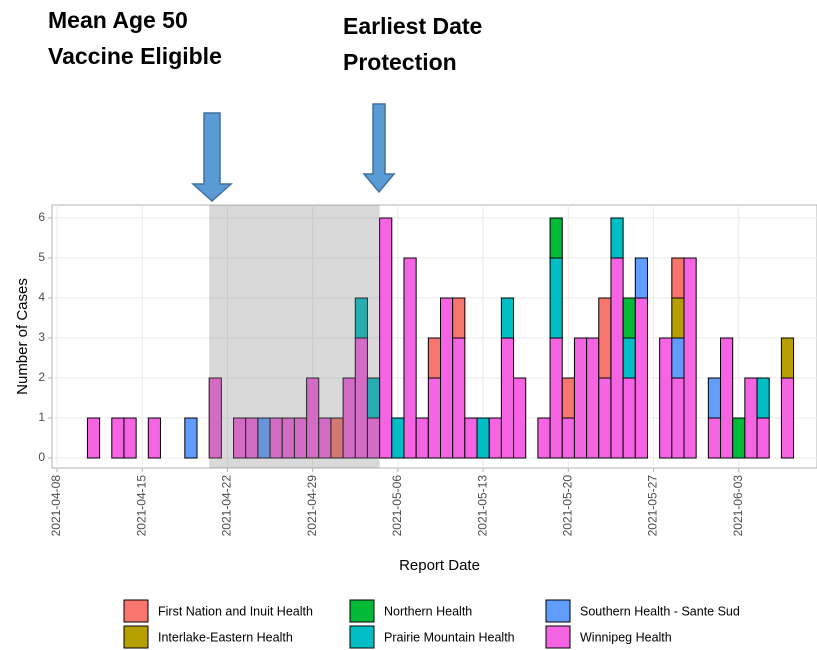 The height and width of the screenshot is (650, 817). Describe the element at coordinates (41, 377) in the screenshot. I see `y-tick-label: 2` at that location.